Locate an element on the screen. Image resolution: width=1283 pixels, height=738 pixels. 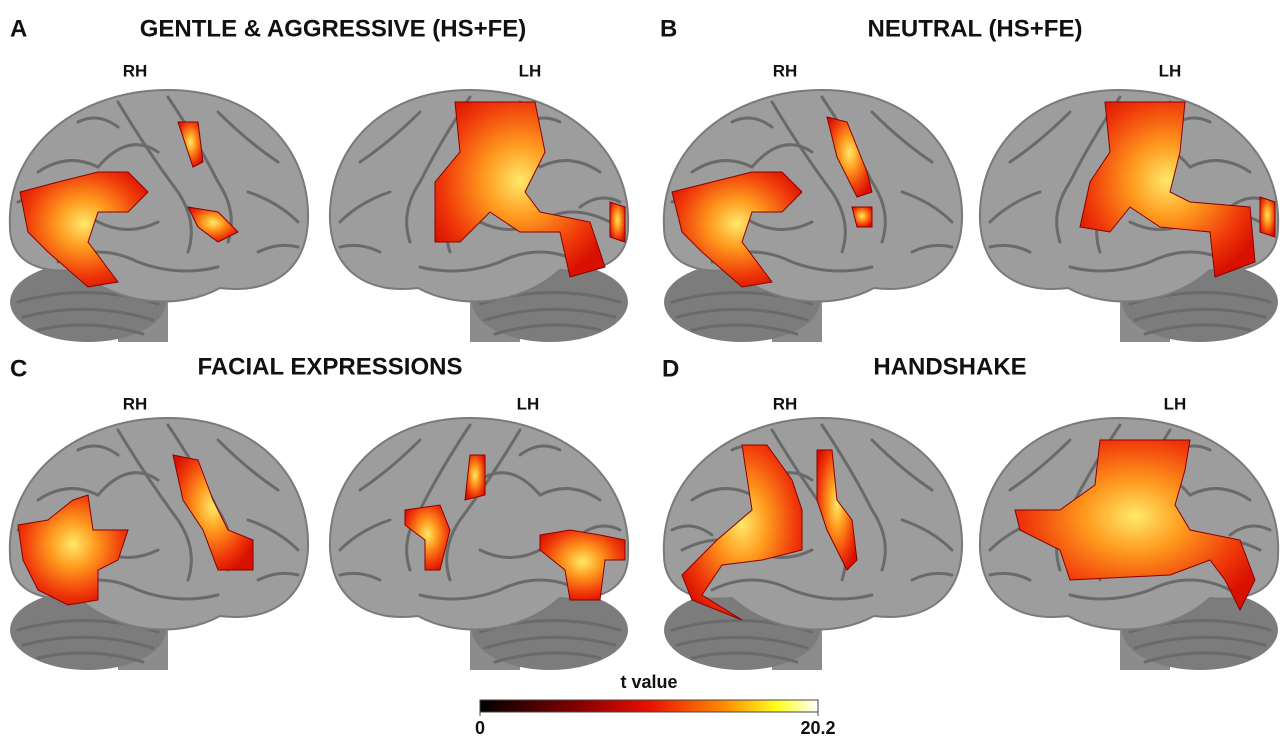
panel-title: FACIAL EXPRESSIONS is located at coordinates (330, 366).